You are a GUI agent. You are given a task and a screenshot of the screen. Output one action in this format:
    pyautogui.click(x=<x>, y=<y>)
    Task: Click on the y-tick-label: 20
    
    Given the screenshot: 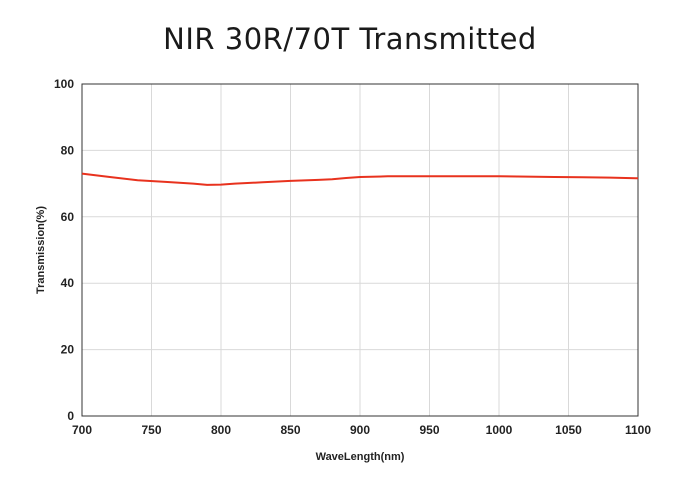 What is the action you would take?
    pyautogui.click(x=68, y=350)
    